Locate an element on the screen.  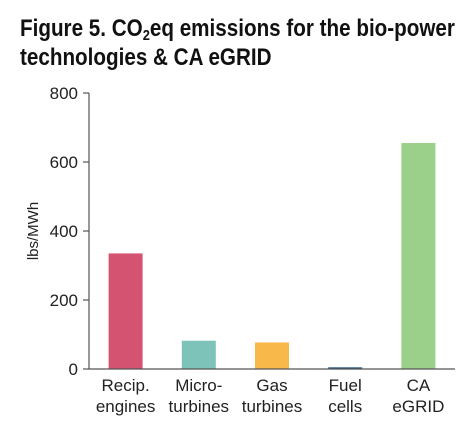
x-category-label-line: Gas is located at coordinates (271, 385).